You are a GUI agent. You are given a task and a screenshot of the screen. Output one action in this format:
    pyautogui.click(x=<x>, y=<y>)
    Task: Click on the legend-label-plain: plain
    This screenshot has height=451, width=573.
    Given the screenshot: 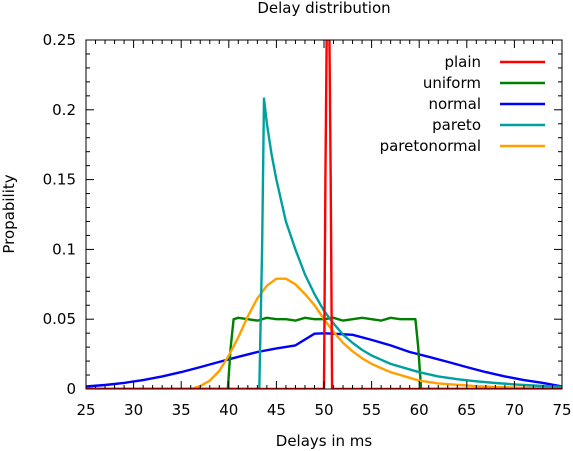 What is the action you would take?
    pyautogui.click(x=462, y=62)
    